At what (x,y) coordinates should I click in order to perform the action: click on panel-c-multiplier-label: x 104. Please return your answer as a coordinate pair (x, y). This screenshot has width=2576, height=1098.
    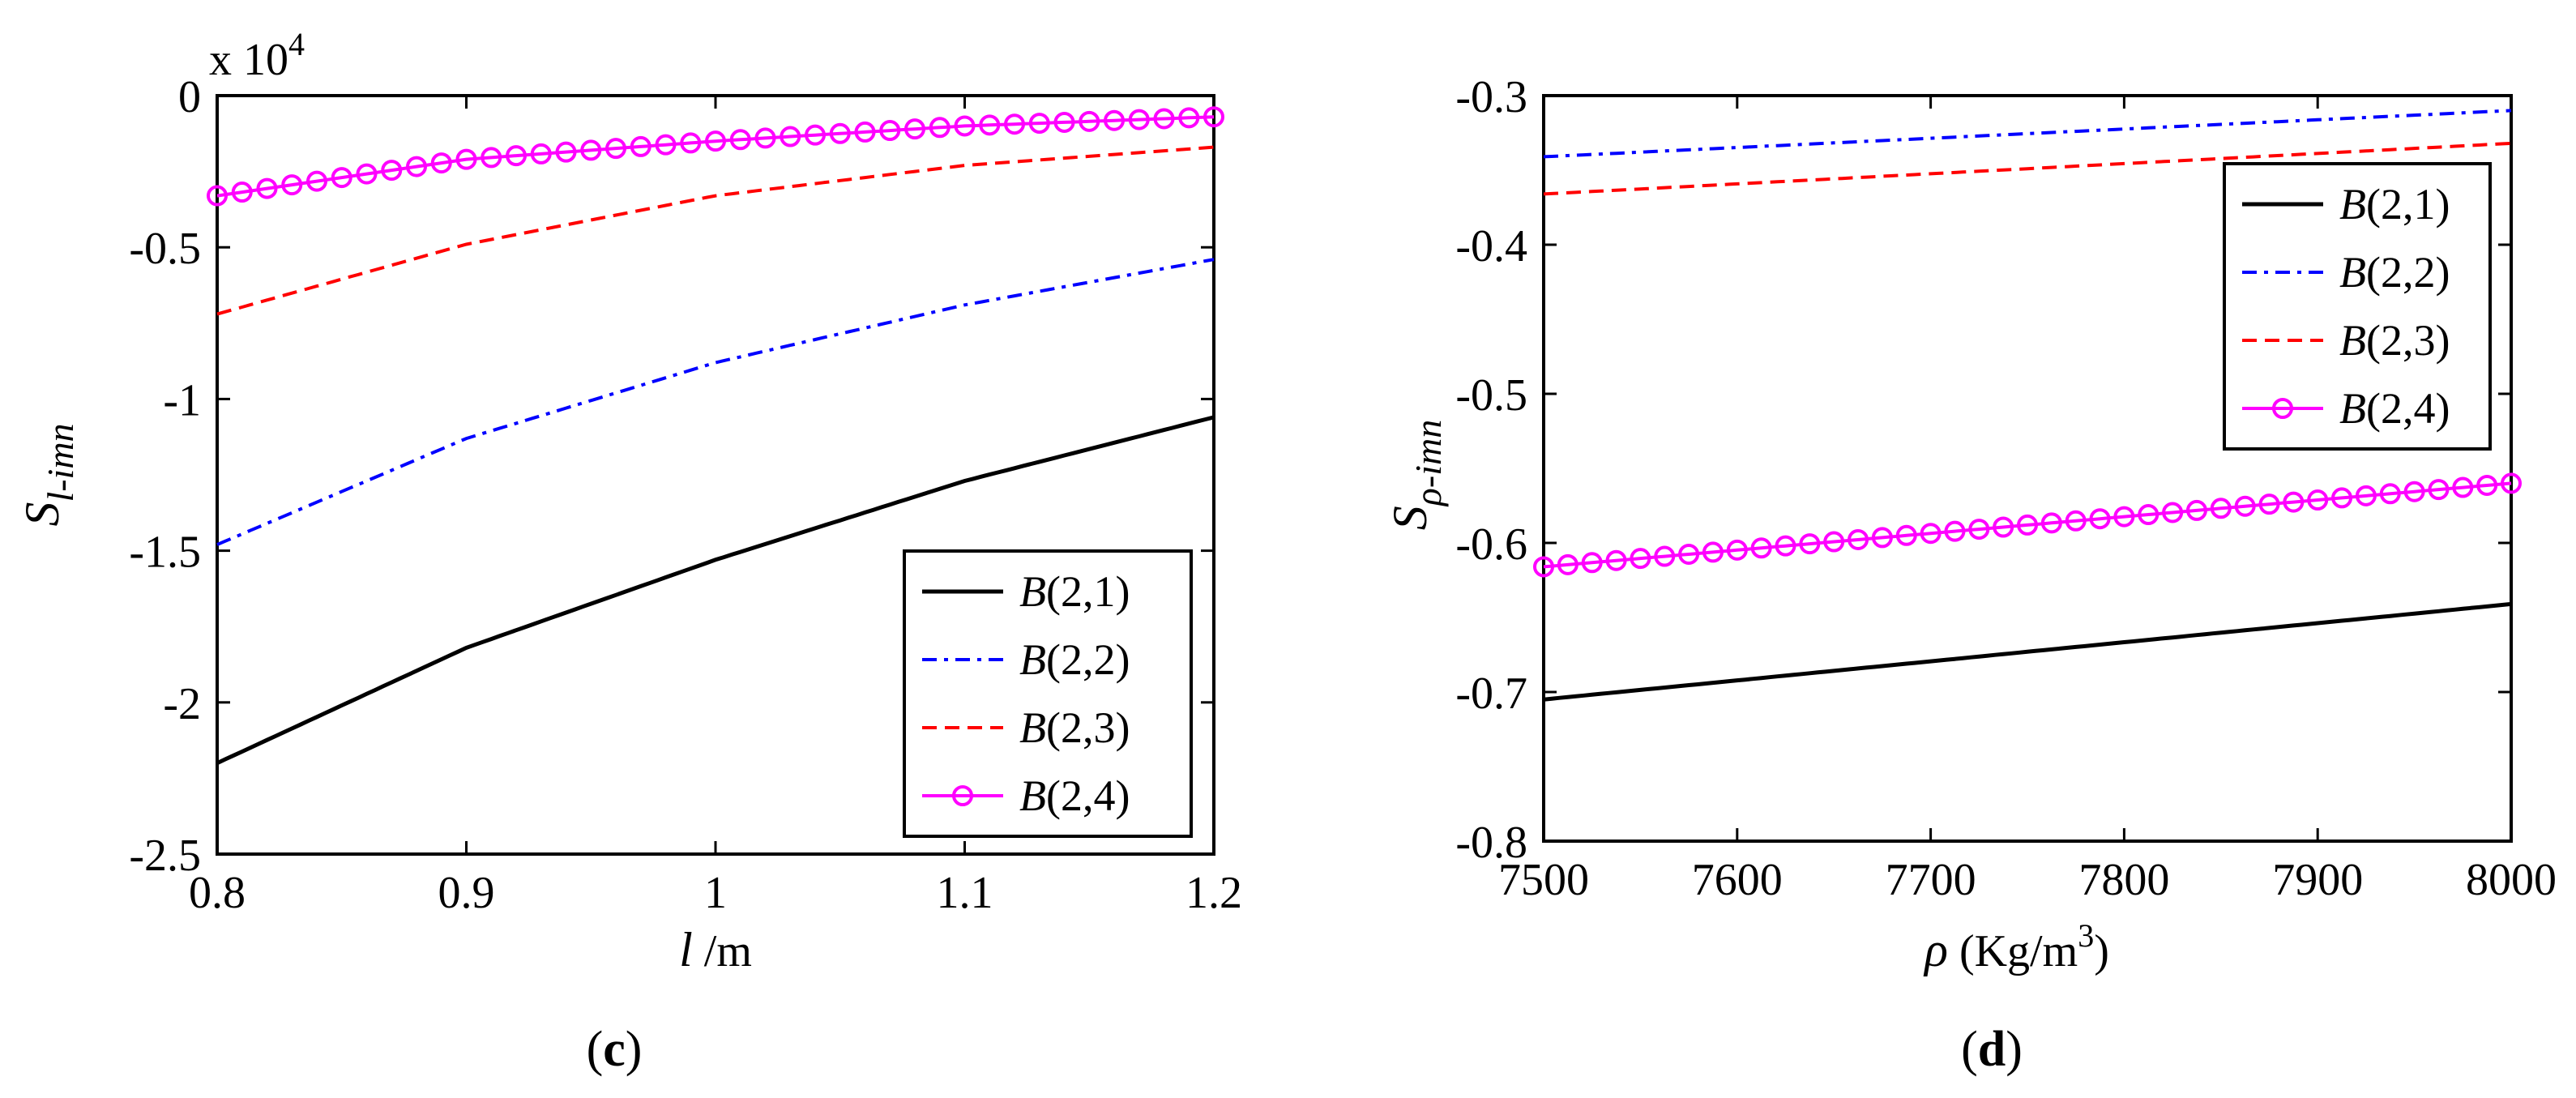
    Looking at the image, I should click on (257, 55).